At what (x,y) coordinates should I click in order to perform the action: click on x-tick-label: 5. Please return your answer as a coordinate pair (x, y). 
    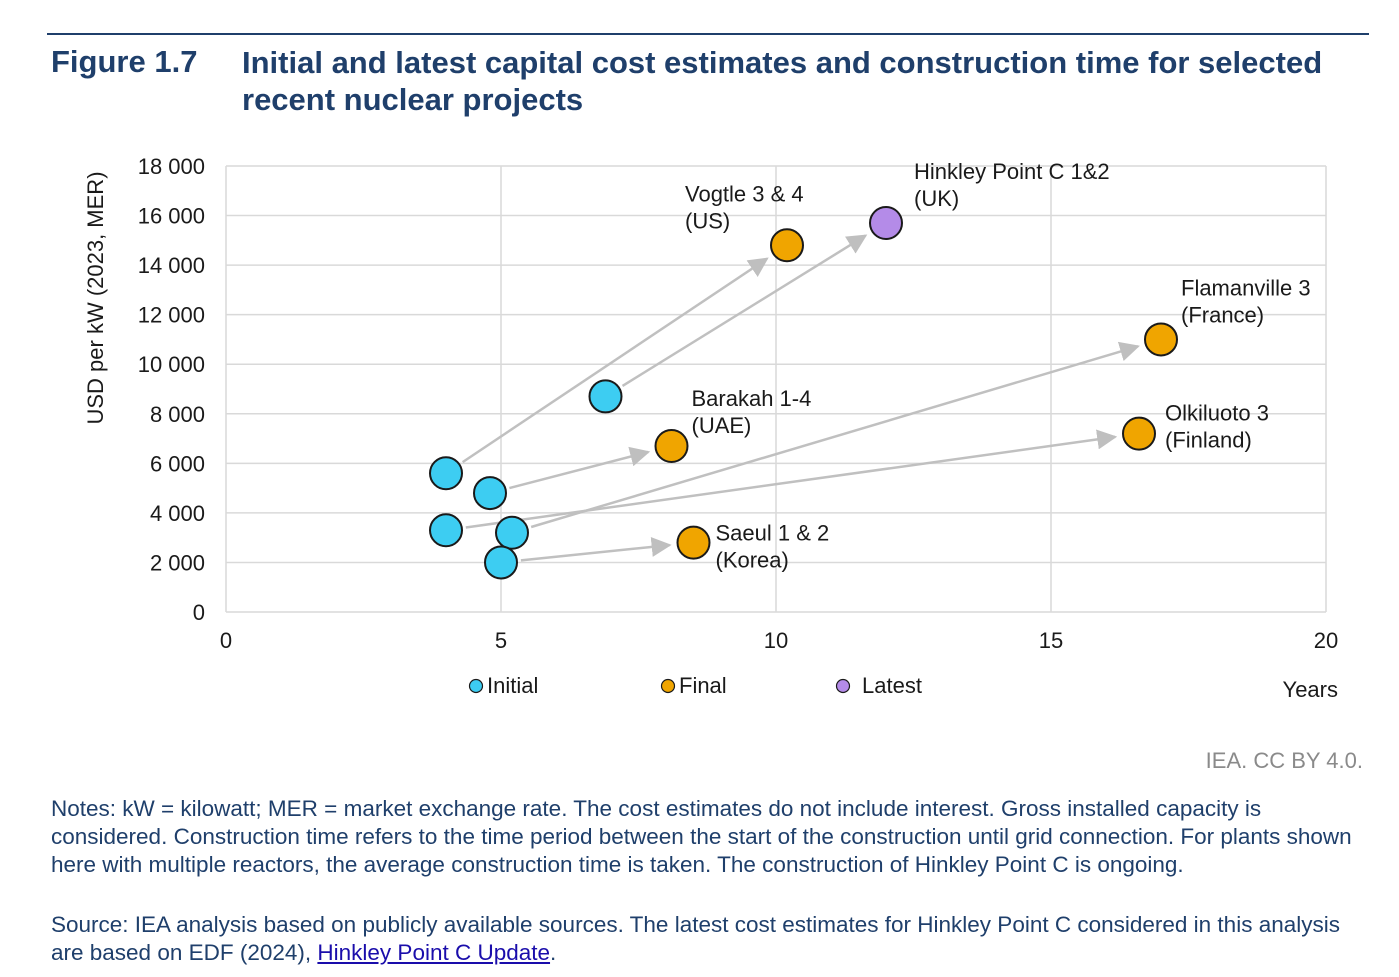
    Looking at the image, I should click on (501, 640).